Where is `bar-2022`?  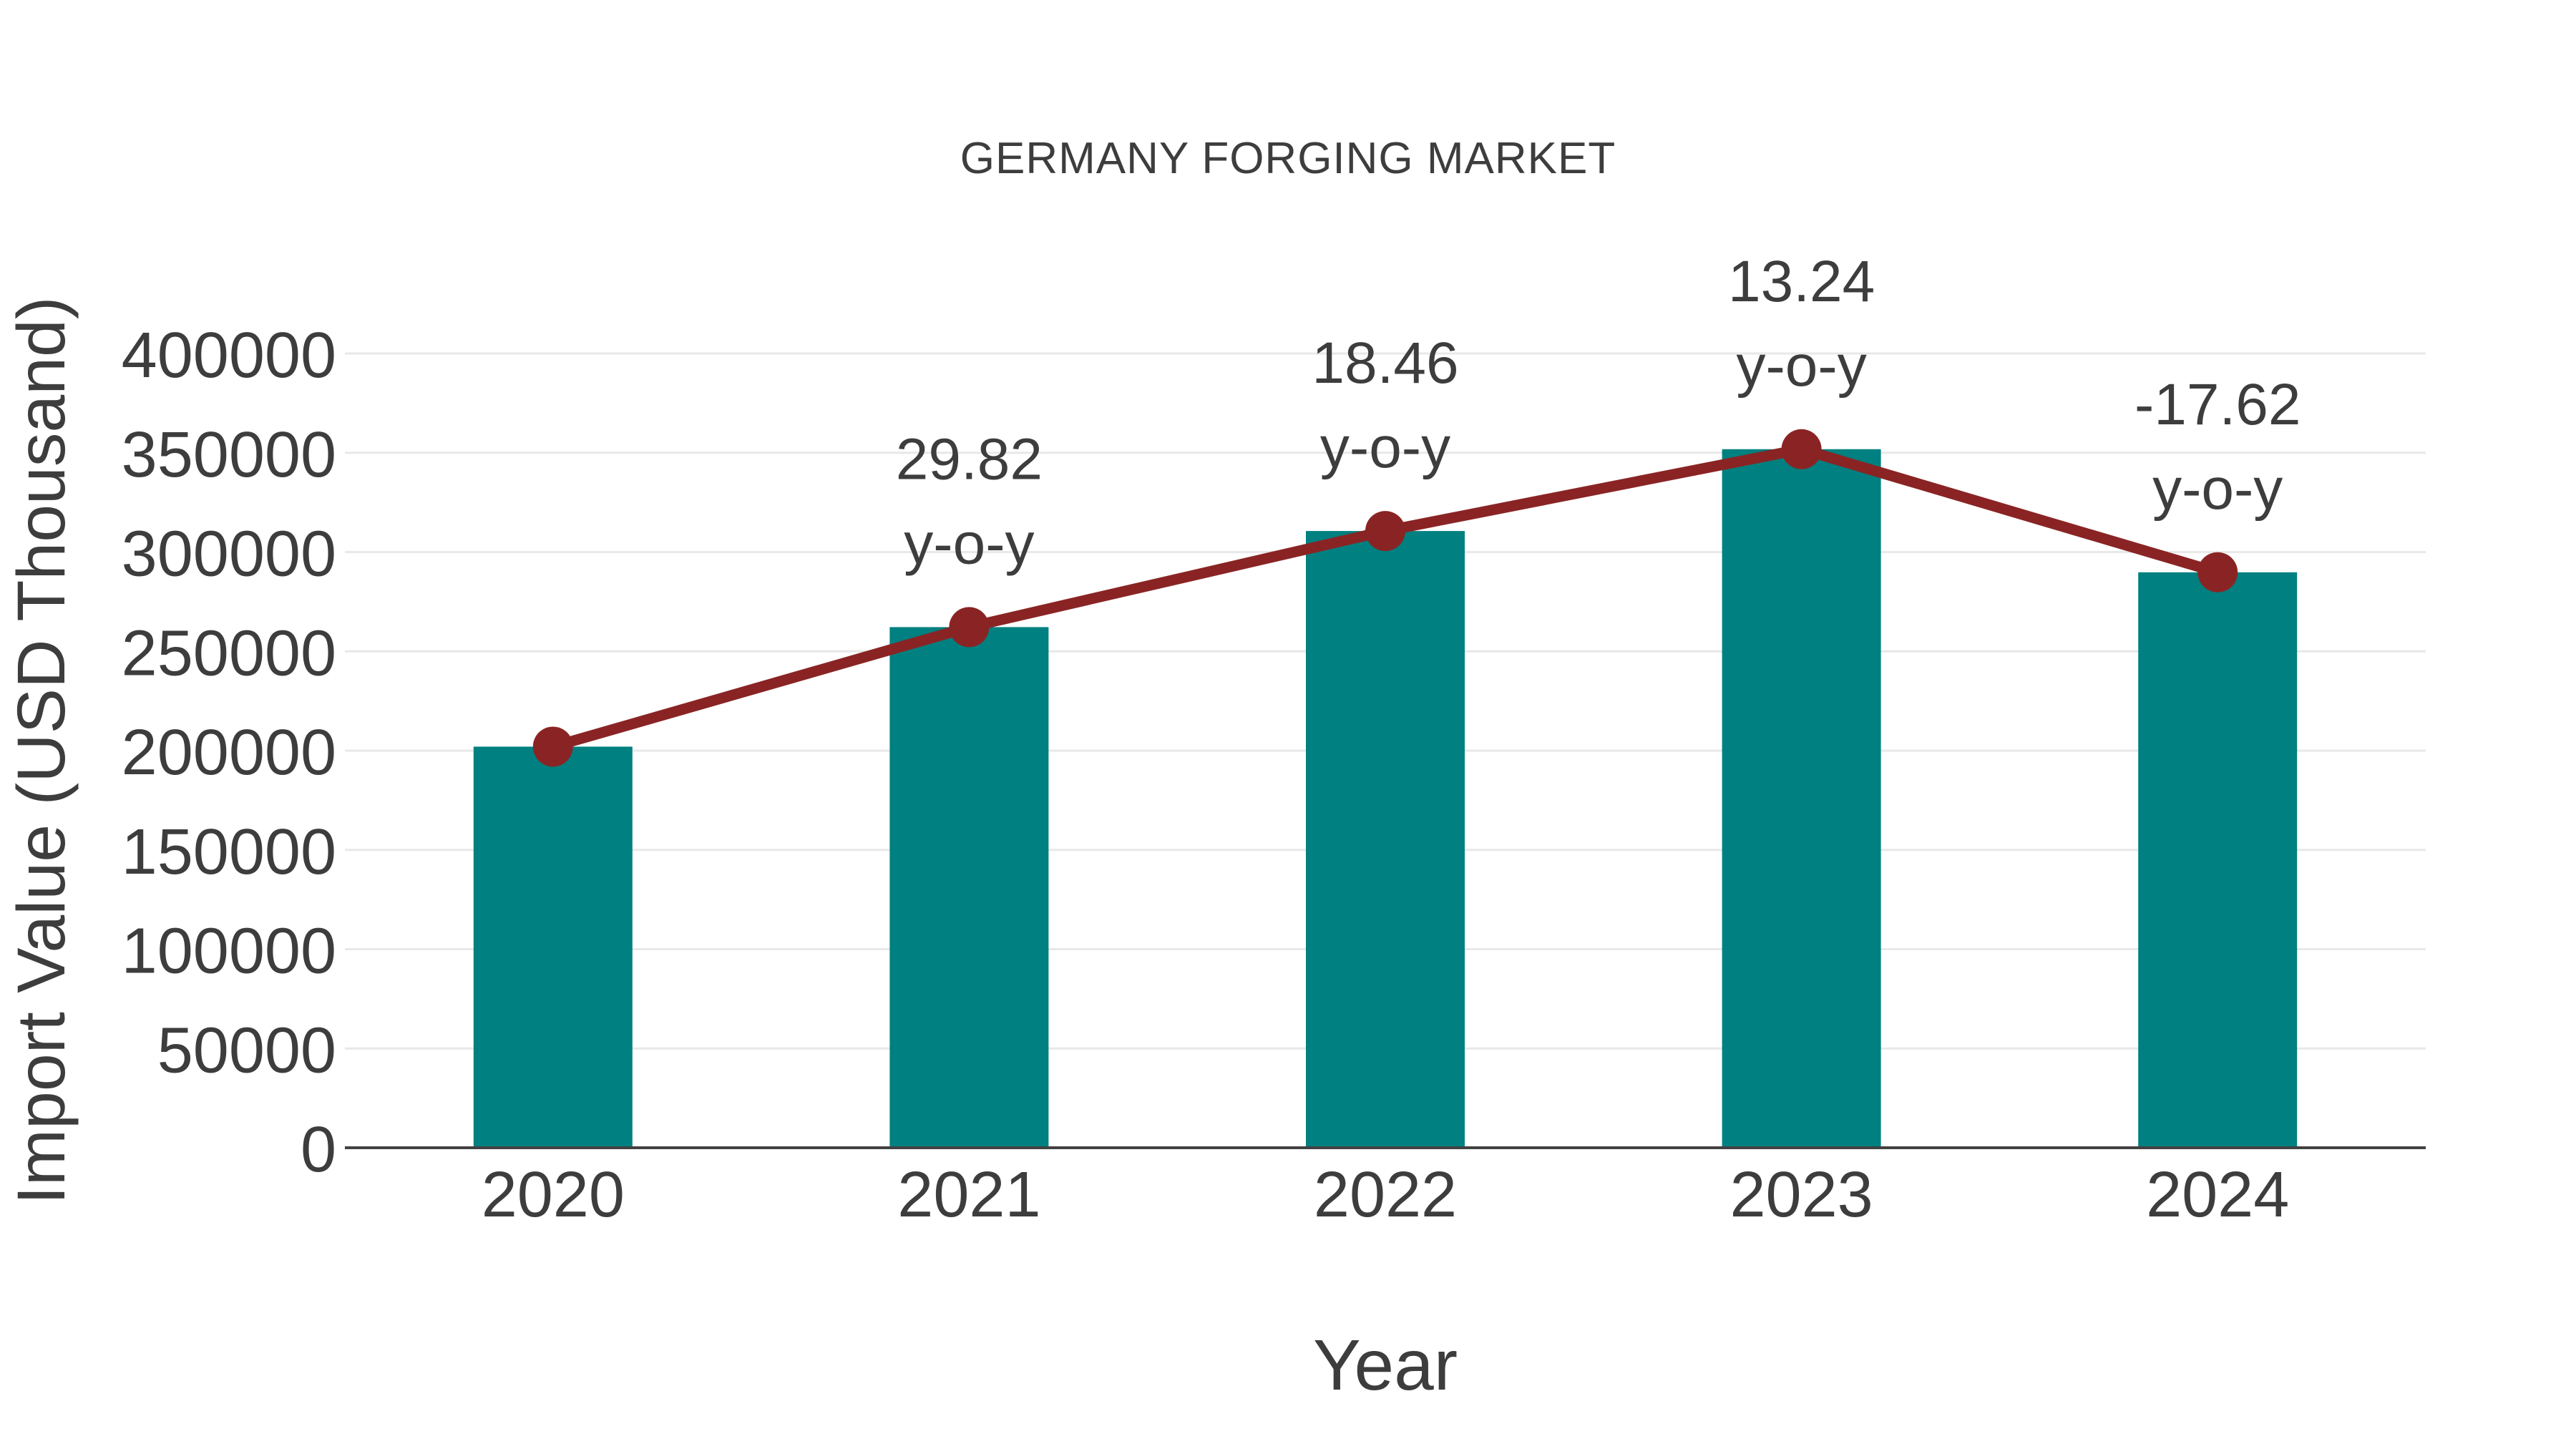
bar-2022 is located at coordinates (1385, 839).